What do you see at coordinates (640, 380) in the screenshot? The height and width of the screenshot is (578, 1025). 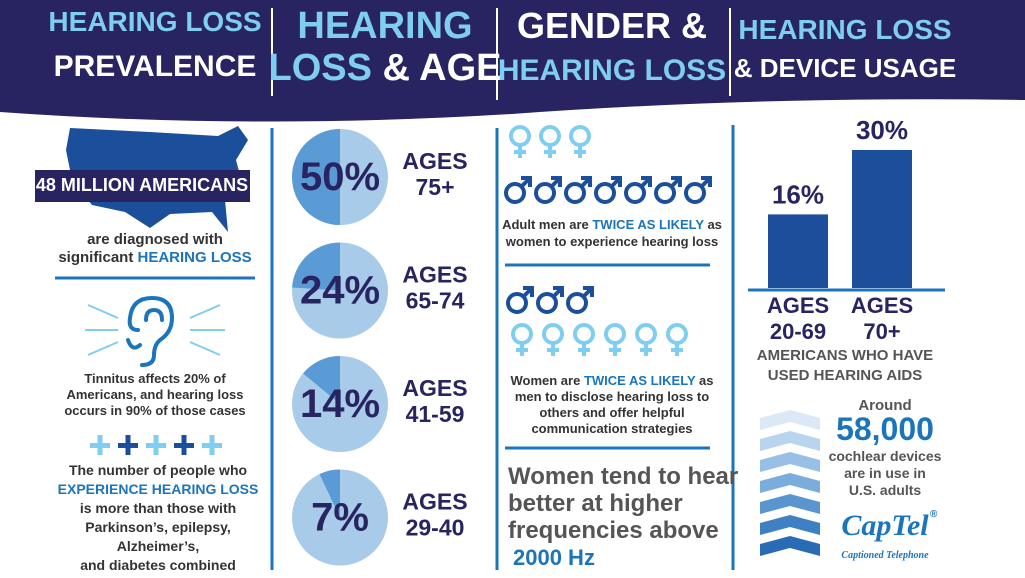 I see `body-text-part: TWICE AS LIKELY` at bounding box center [640, 380].